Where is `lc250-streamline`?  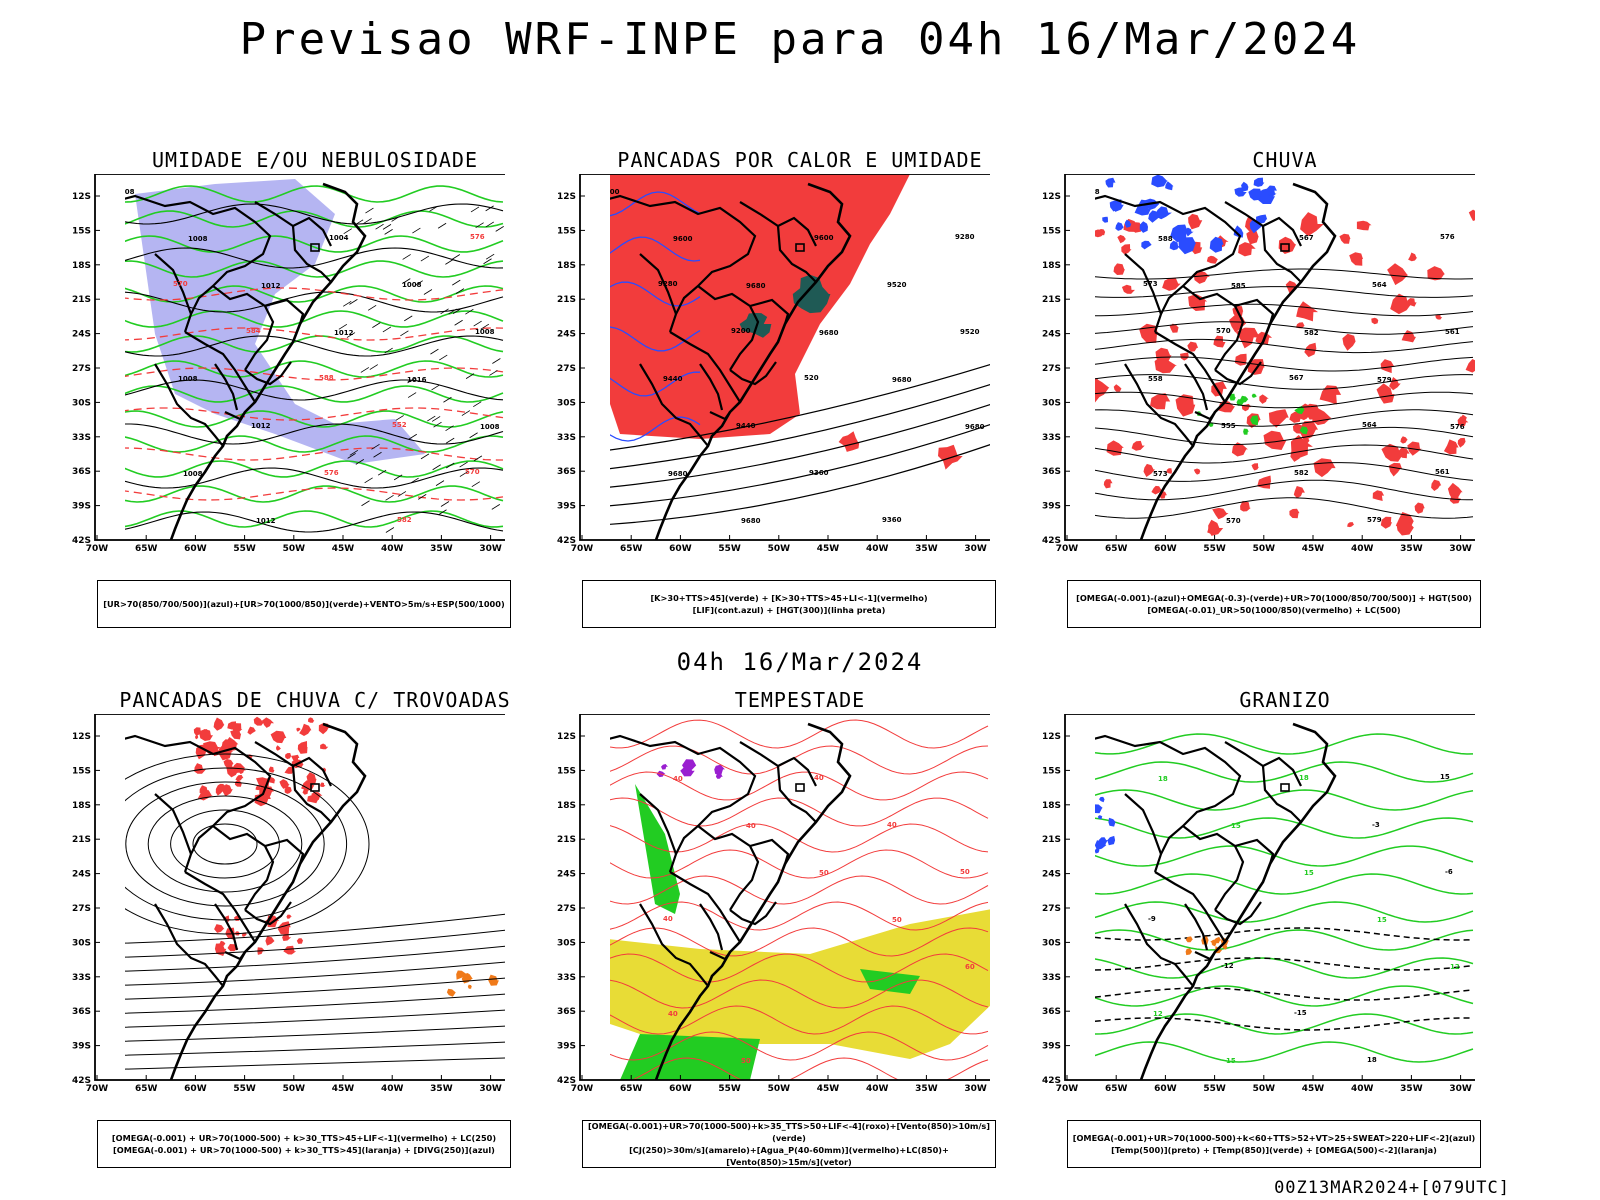 lc250-streamline is located at coordinates (315, 973).